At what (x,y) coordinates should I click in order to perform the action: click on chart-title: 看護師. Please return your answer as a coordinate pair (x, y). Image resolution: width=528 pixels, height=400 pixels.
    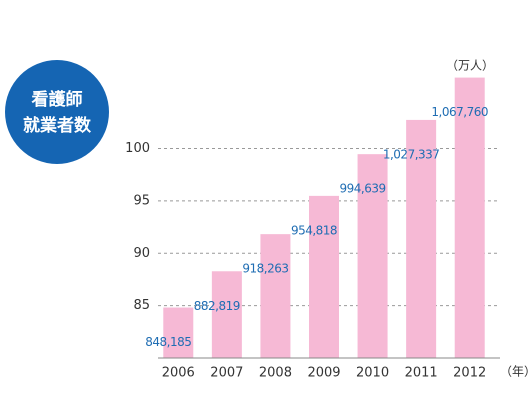
    Looking at the image, I should click on (57, 99).